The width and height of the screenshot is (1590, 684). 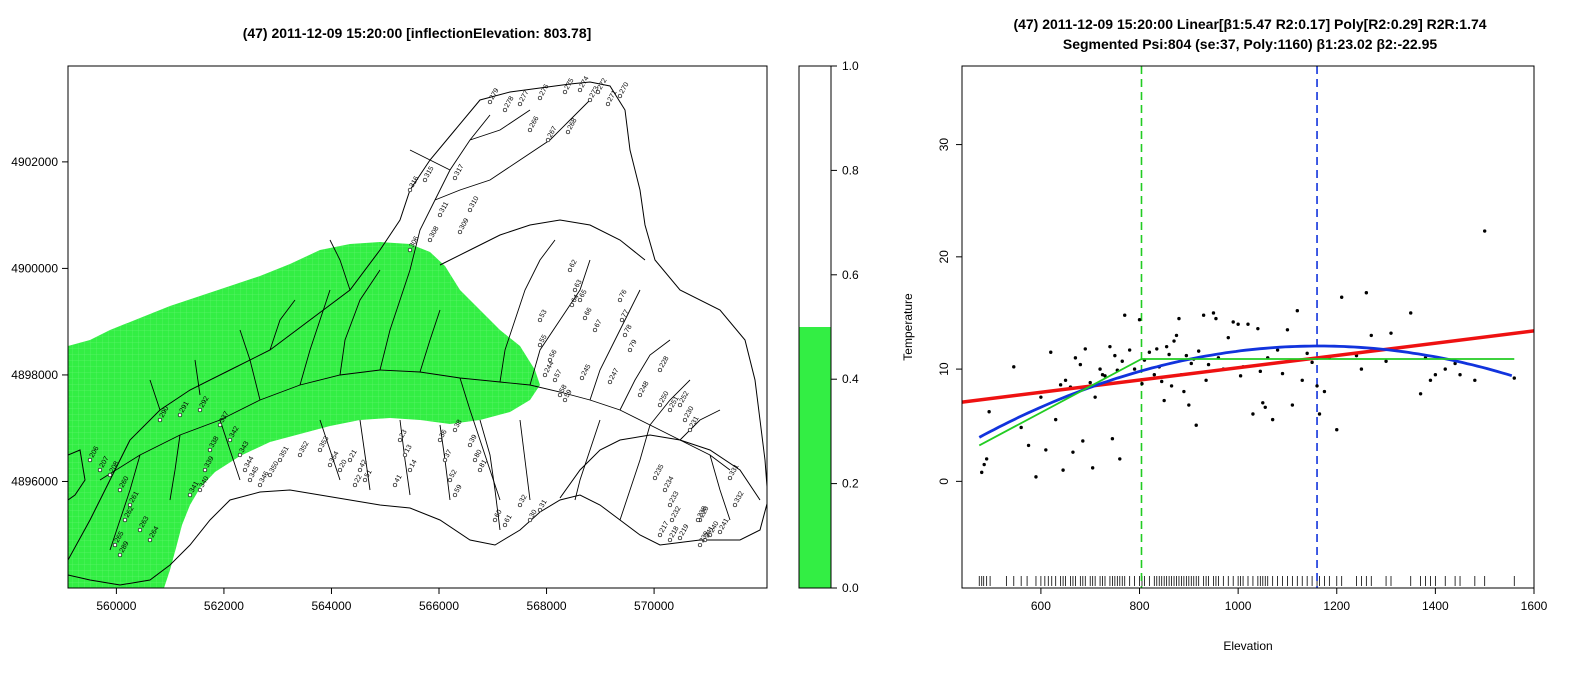 I want to click on site-label: 292, so click(x=205, y=402).